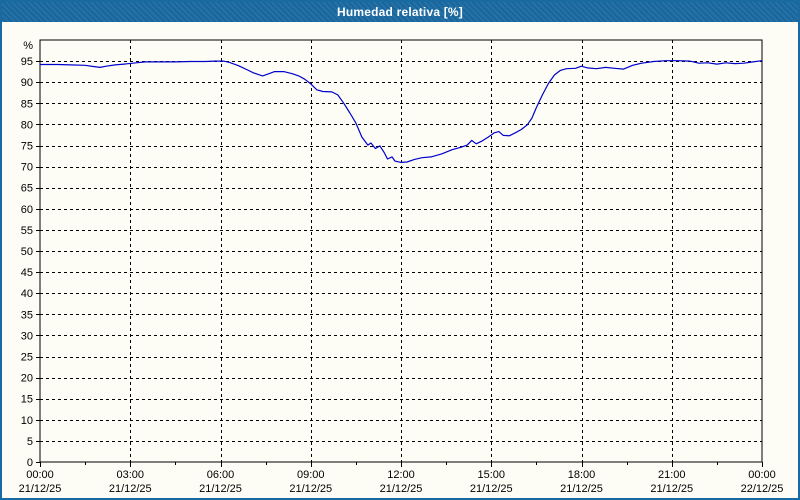 The width and height of the screenshot is (800, 500). What do you see at coordinates (27, 104) in the screenshot?
I see `y-tick-label: 85` at bounding box center [27, 104].